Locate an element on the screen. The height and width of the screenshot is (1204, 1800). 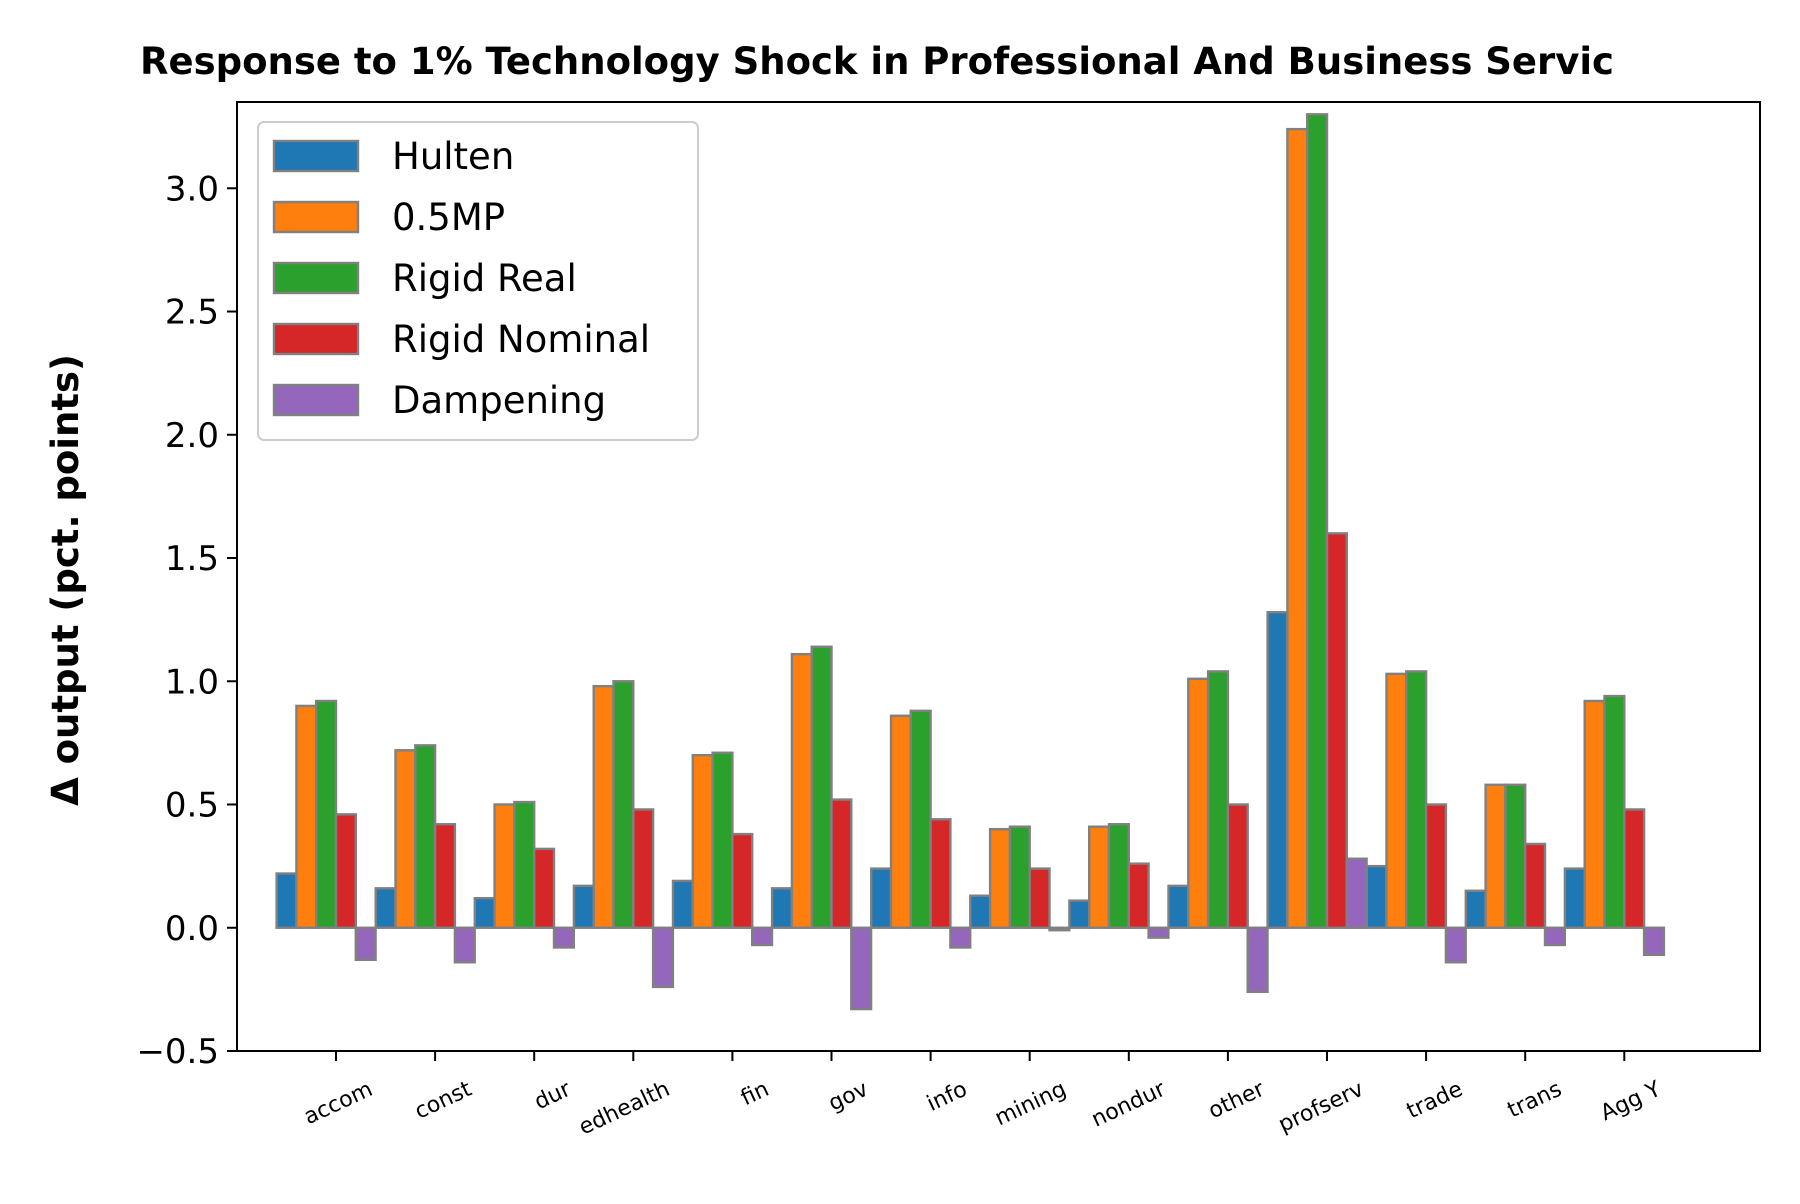
bar-rigid-nominal-agg-y is located at coordinates (1634, 868).